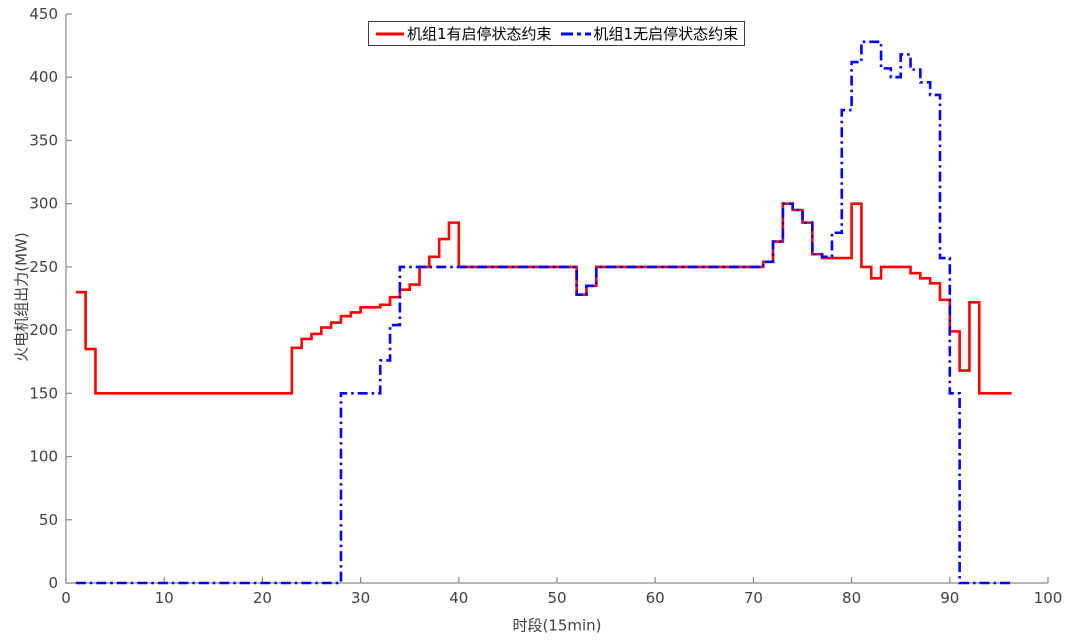 The height and width of the screenshot is (644, 1083). What do you see at coordinates (43, 140) in the screenshot?
I see `y-tick-label: 350` at bounding box center [43, 140].